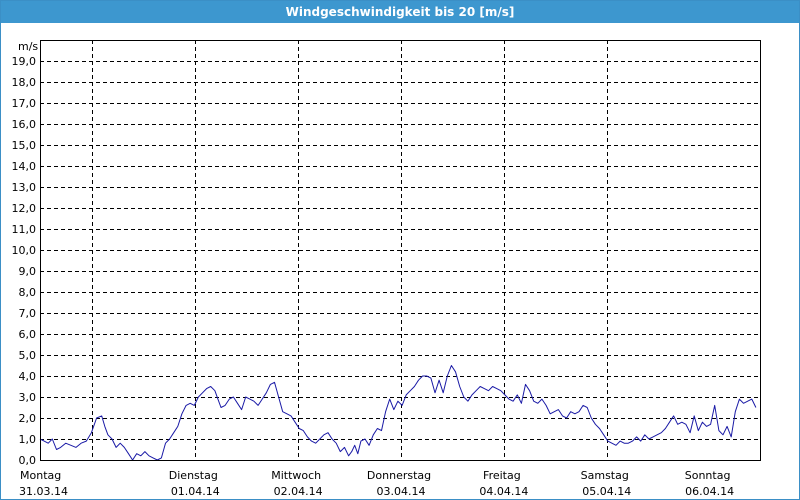 This screenshot has width=800, height=500. What do you see at coordinates (193, 475) in the screenshot?
I see `x-tick-day-label: Dienstag` at bounding box center [193, 475].